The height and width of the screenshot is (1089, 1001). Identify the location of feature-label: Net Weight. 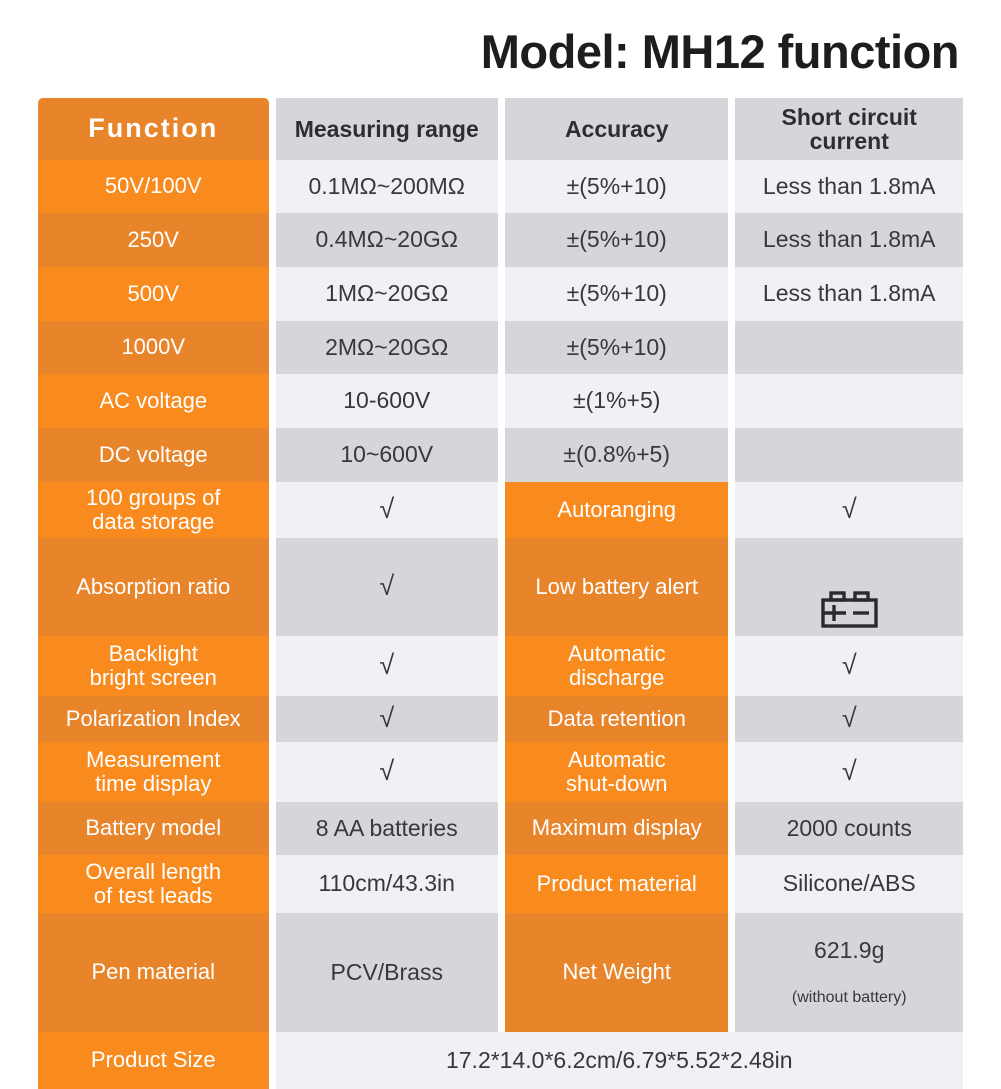
(616, 972).